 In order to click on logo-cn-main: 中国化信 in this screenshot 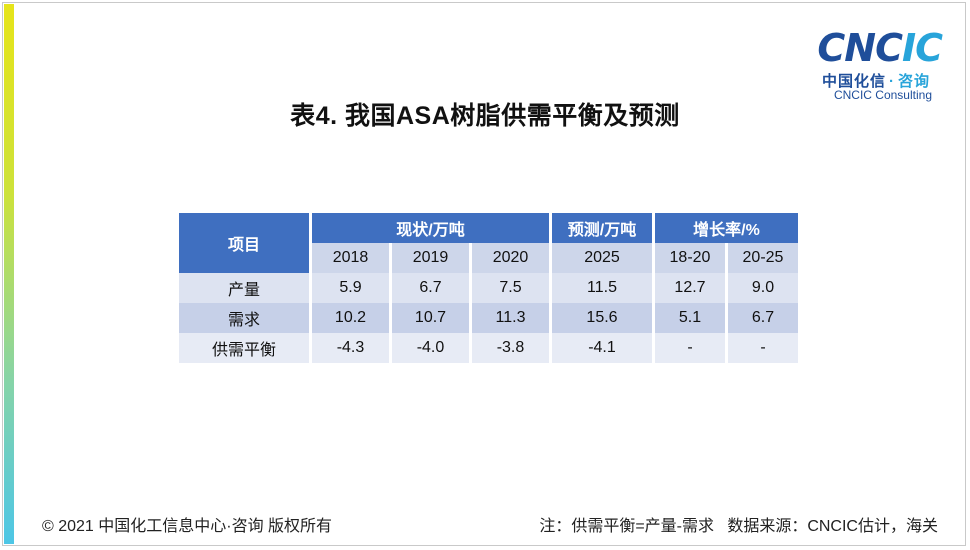, I will do `click(853, 81)`.